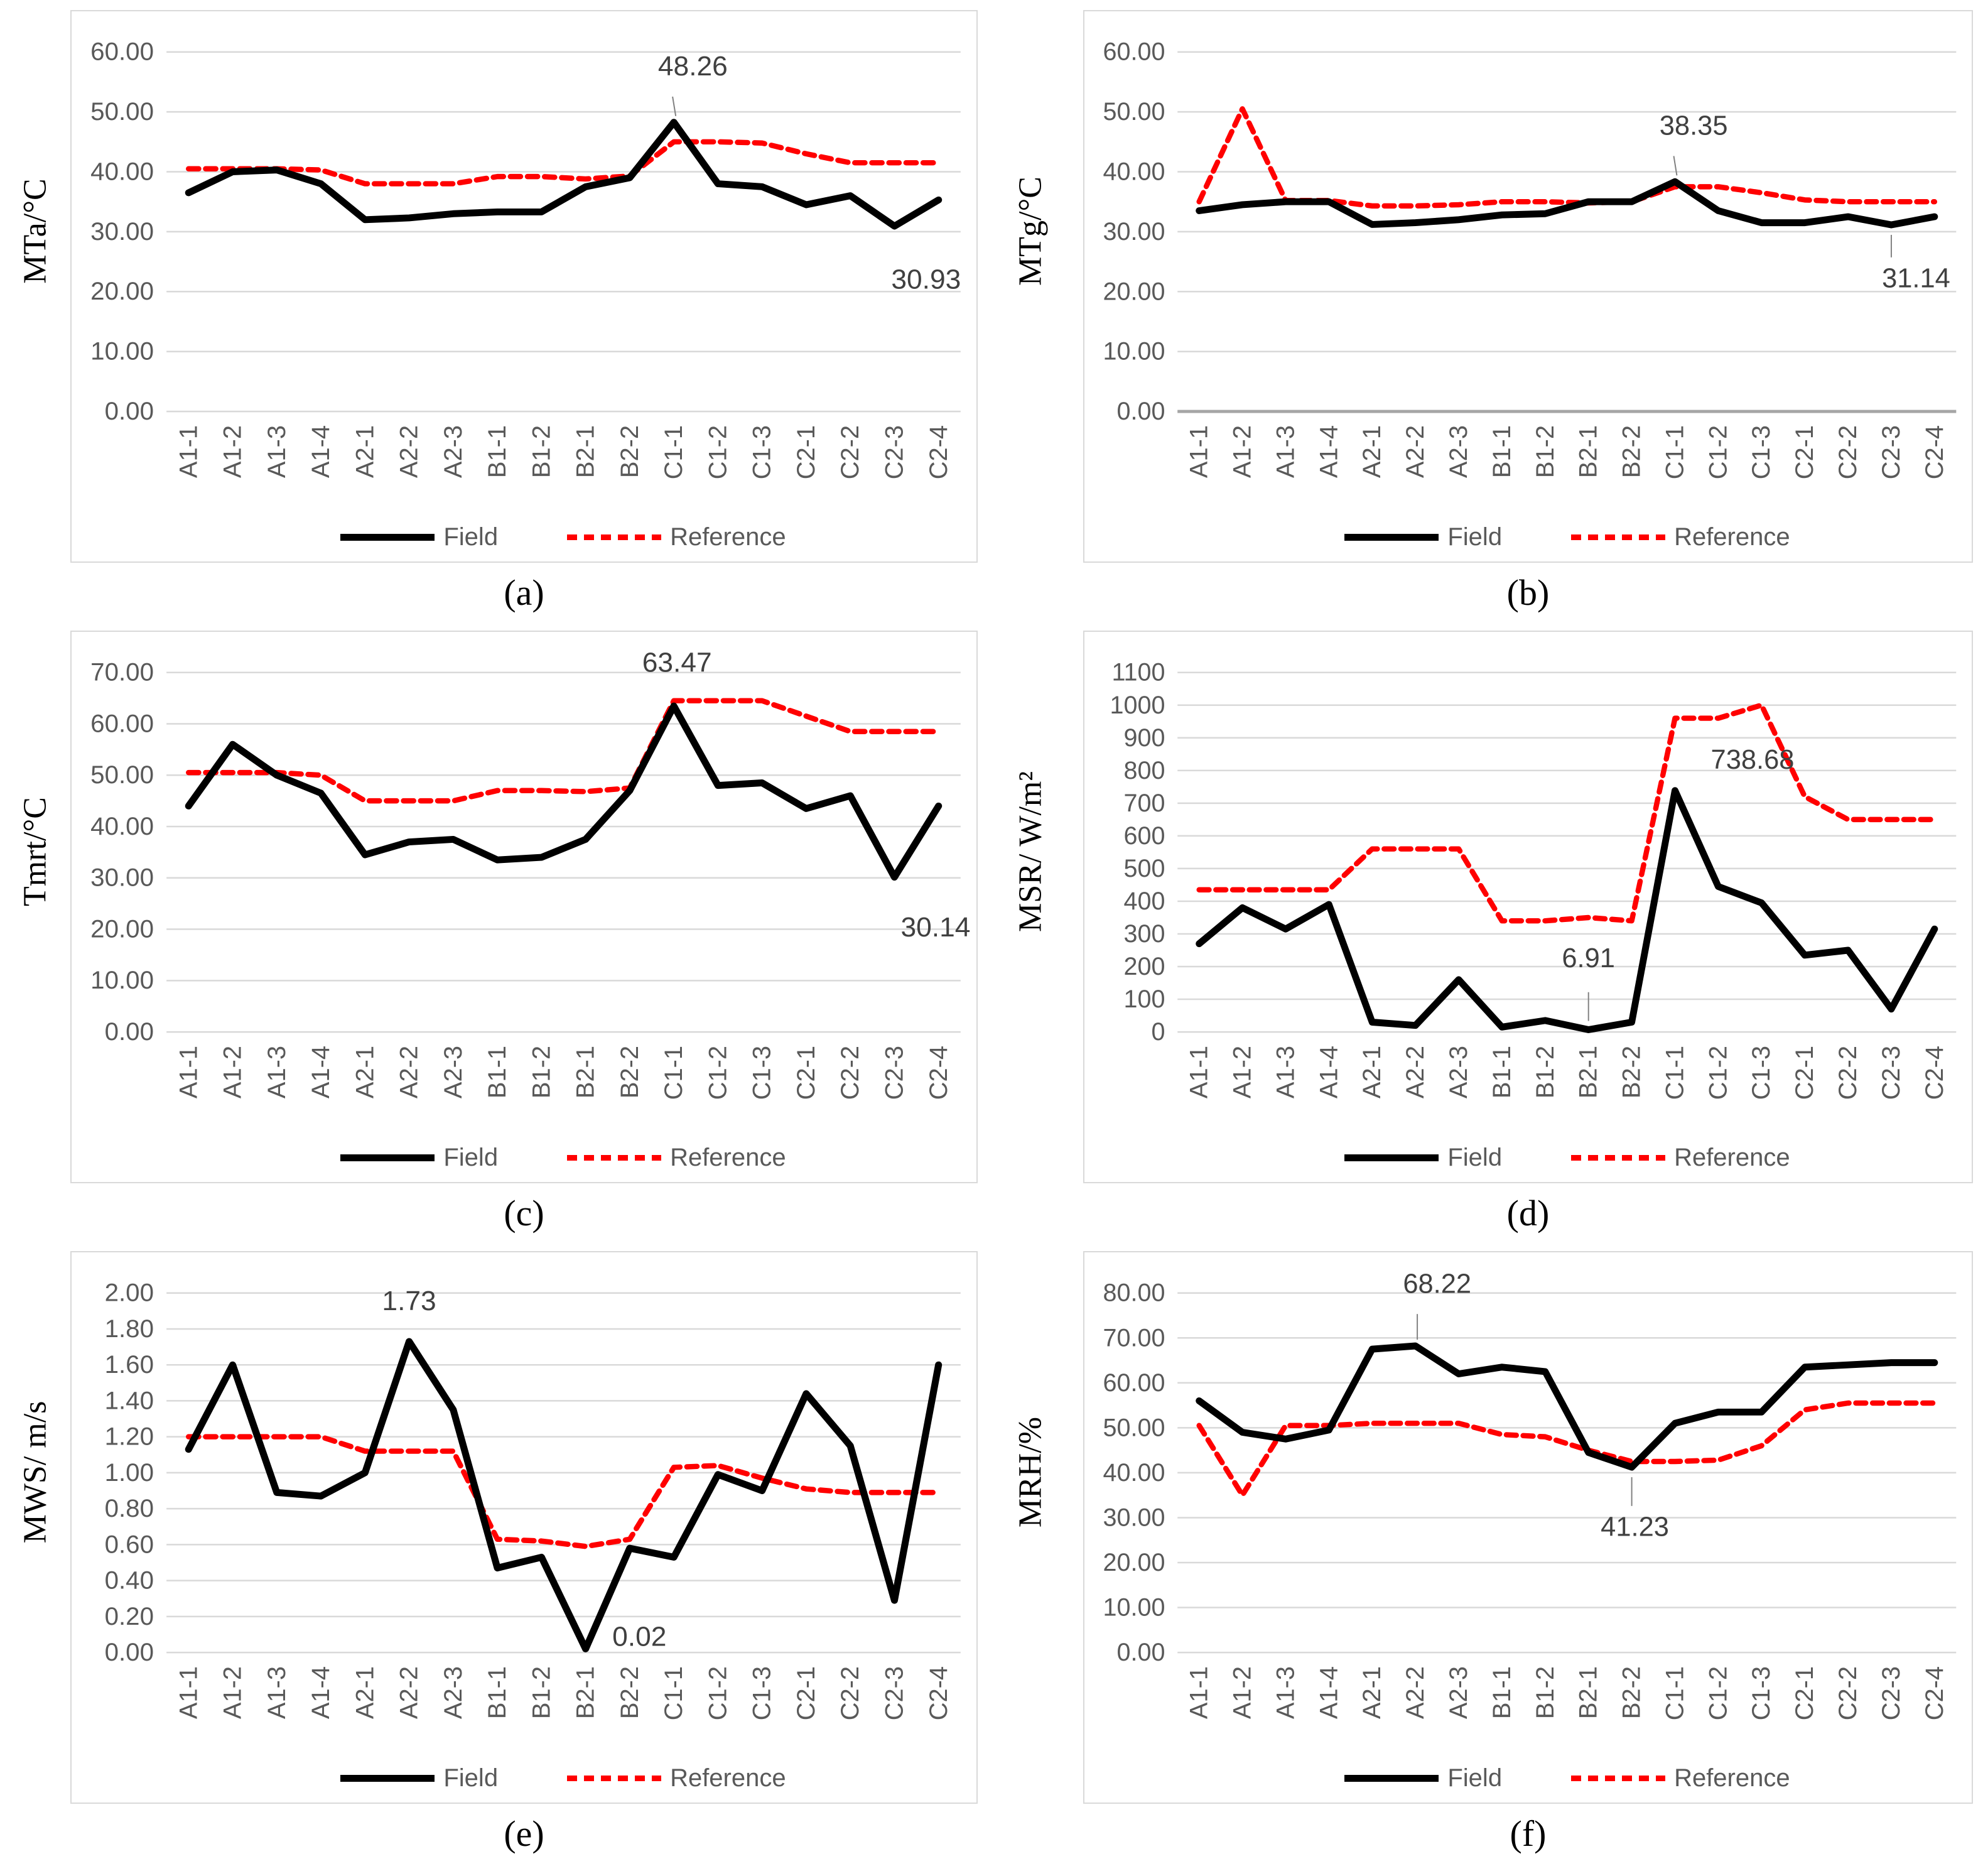  Describe the element at coordinates (524, 592) in the screenshot. I see `panel-caption-a: (a)` at that location.